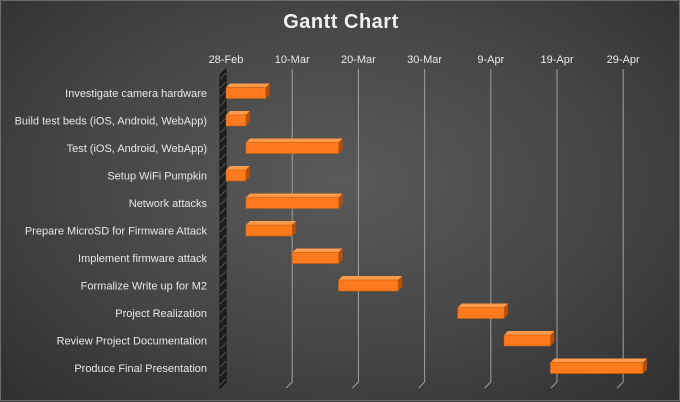 This screenshot has height=402, width=680. Describe the element at coordinates (292, 60) in the screenshot. I see `x-tick-label: 10-Mar` at that location.